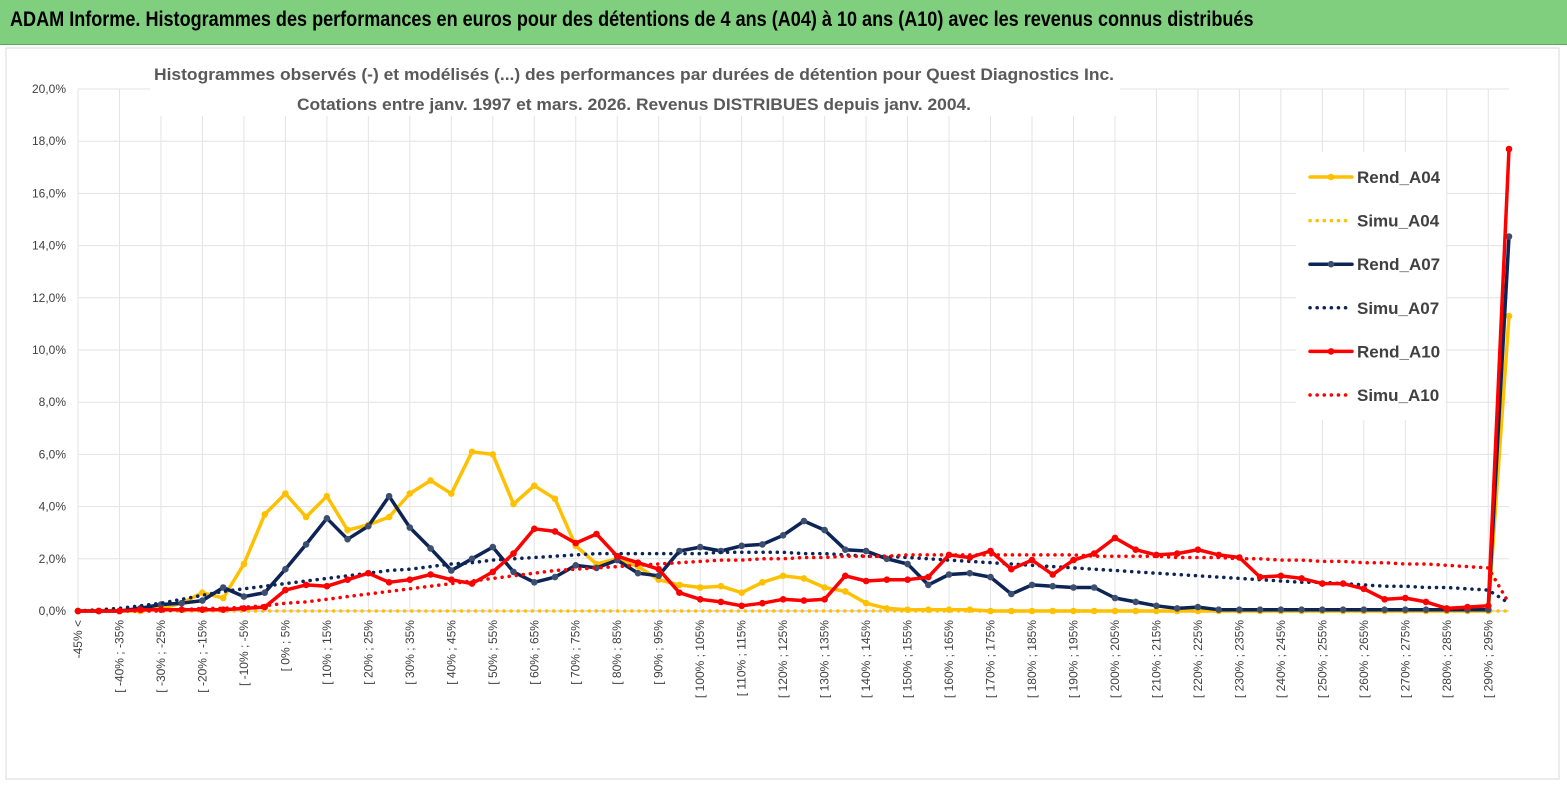 This screenshot has height=789, width=1567. Describe the element at coordinates (1156, 659) in the screenshot. I see `x-tick-label: [ 210% ; 215%` at that location.